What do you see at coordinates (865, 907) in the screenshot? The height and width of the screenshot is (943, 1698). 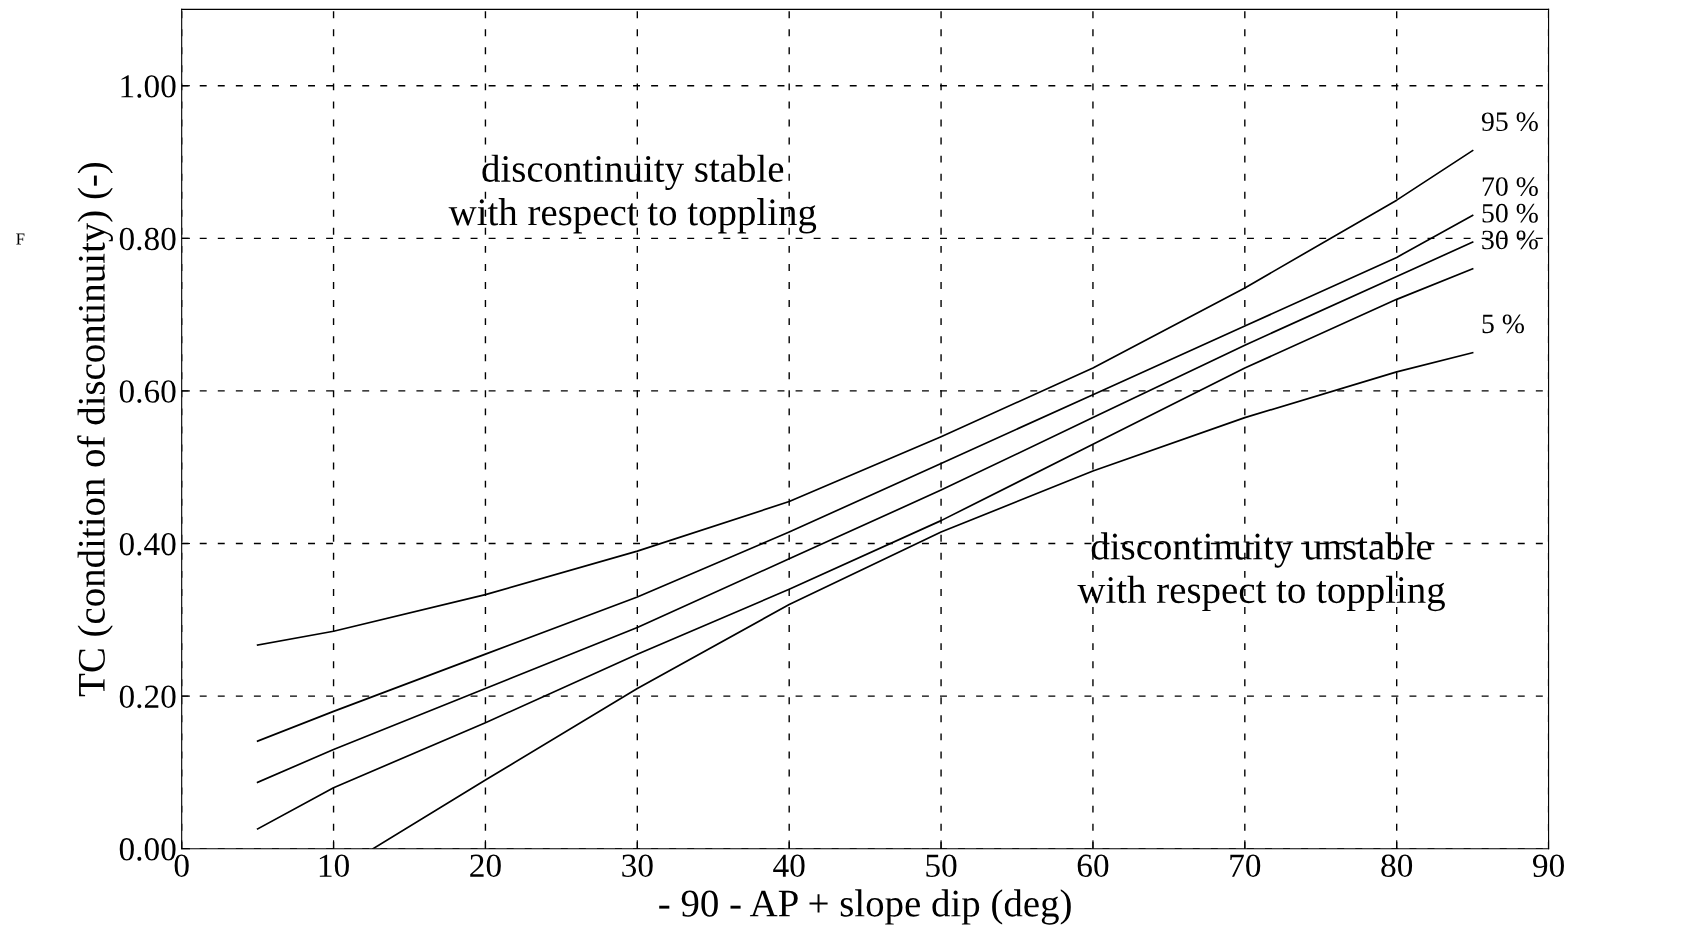 I see `x-axis-title: - 90 - AP + slope dip (deg)` at bounding box center [865, 907].